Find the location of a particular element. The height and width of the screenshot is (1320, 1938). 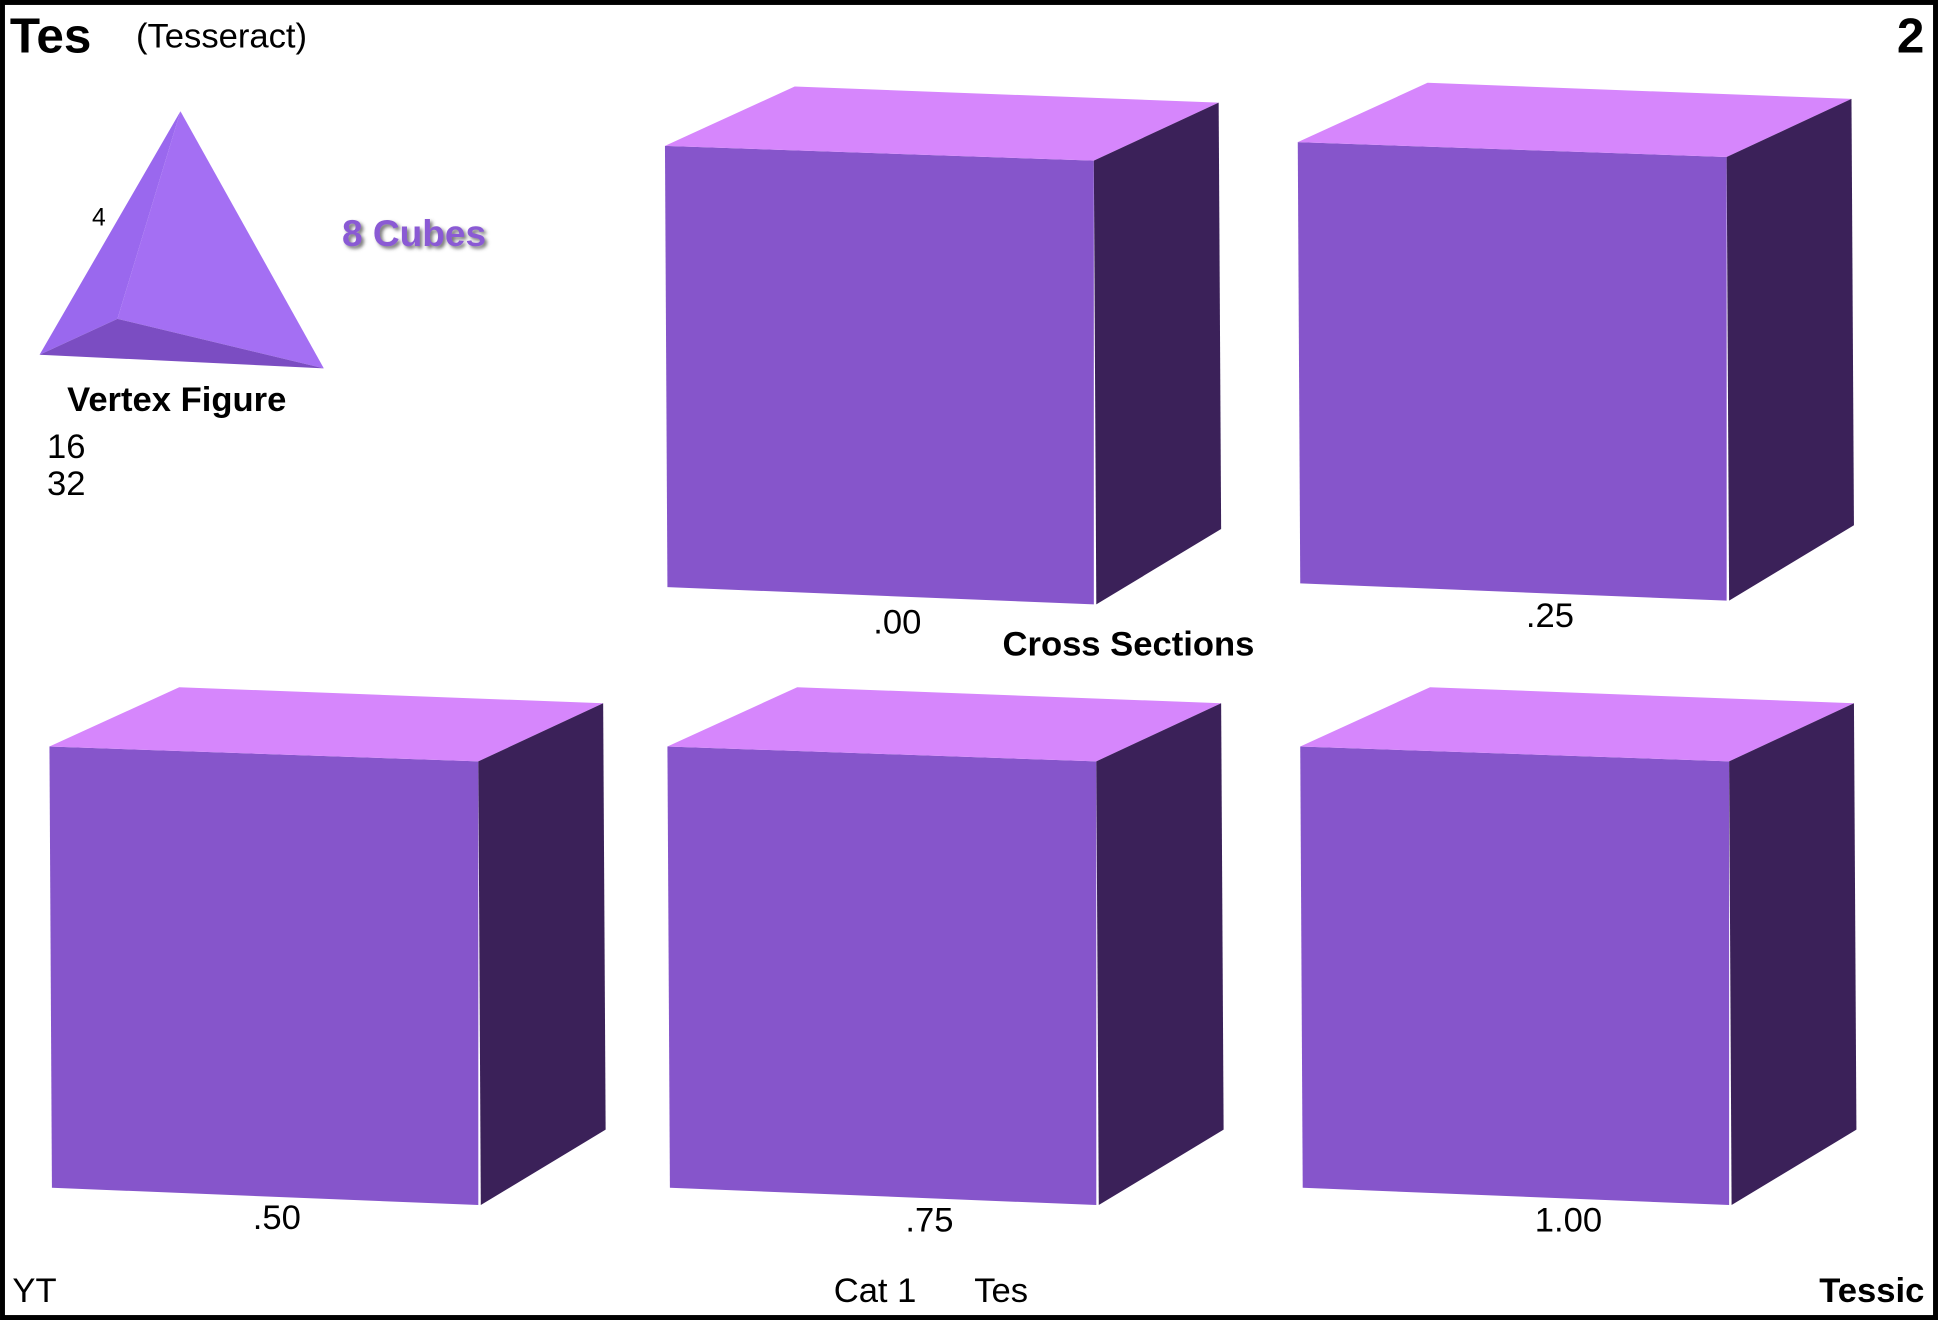

cross-section-label: .50 is located at coordinates (277, 1218).